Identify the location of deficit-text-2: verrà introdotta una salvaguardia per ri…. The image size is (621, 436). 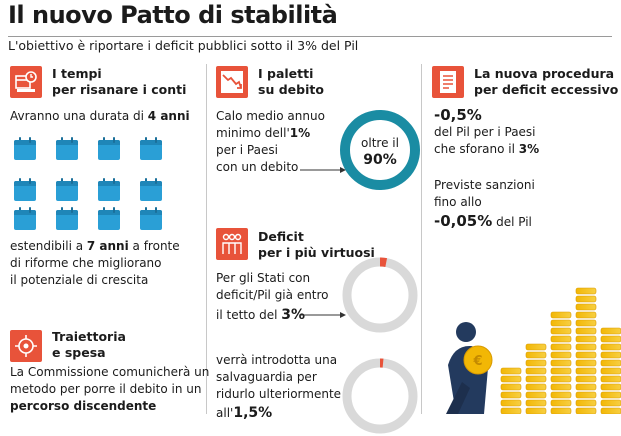
(279, 387).